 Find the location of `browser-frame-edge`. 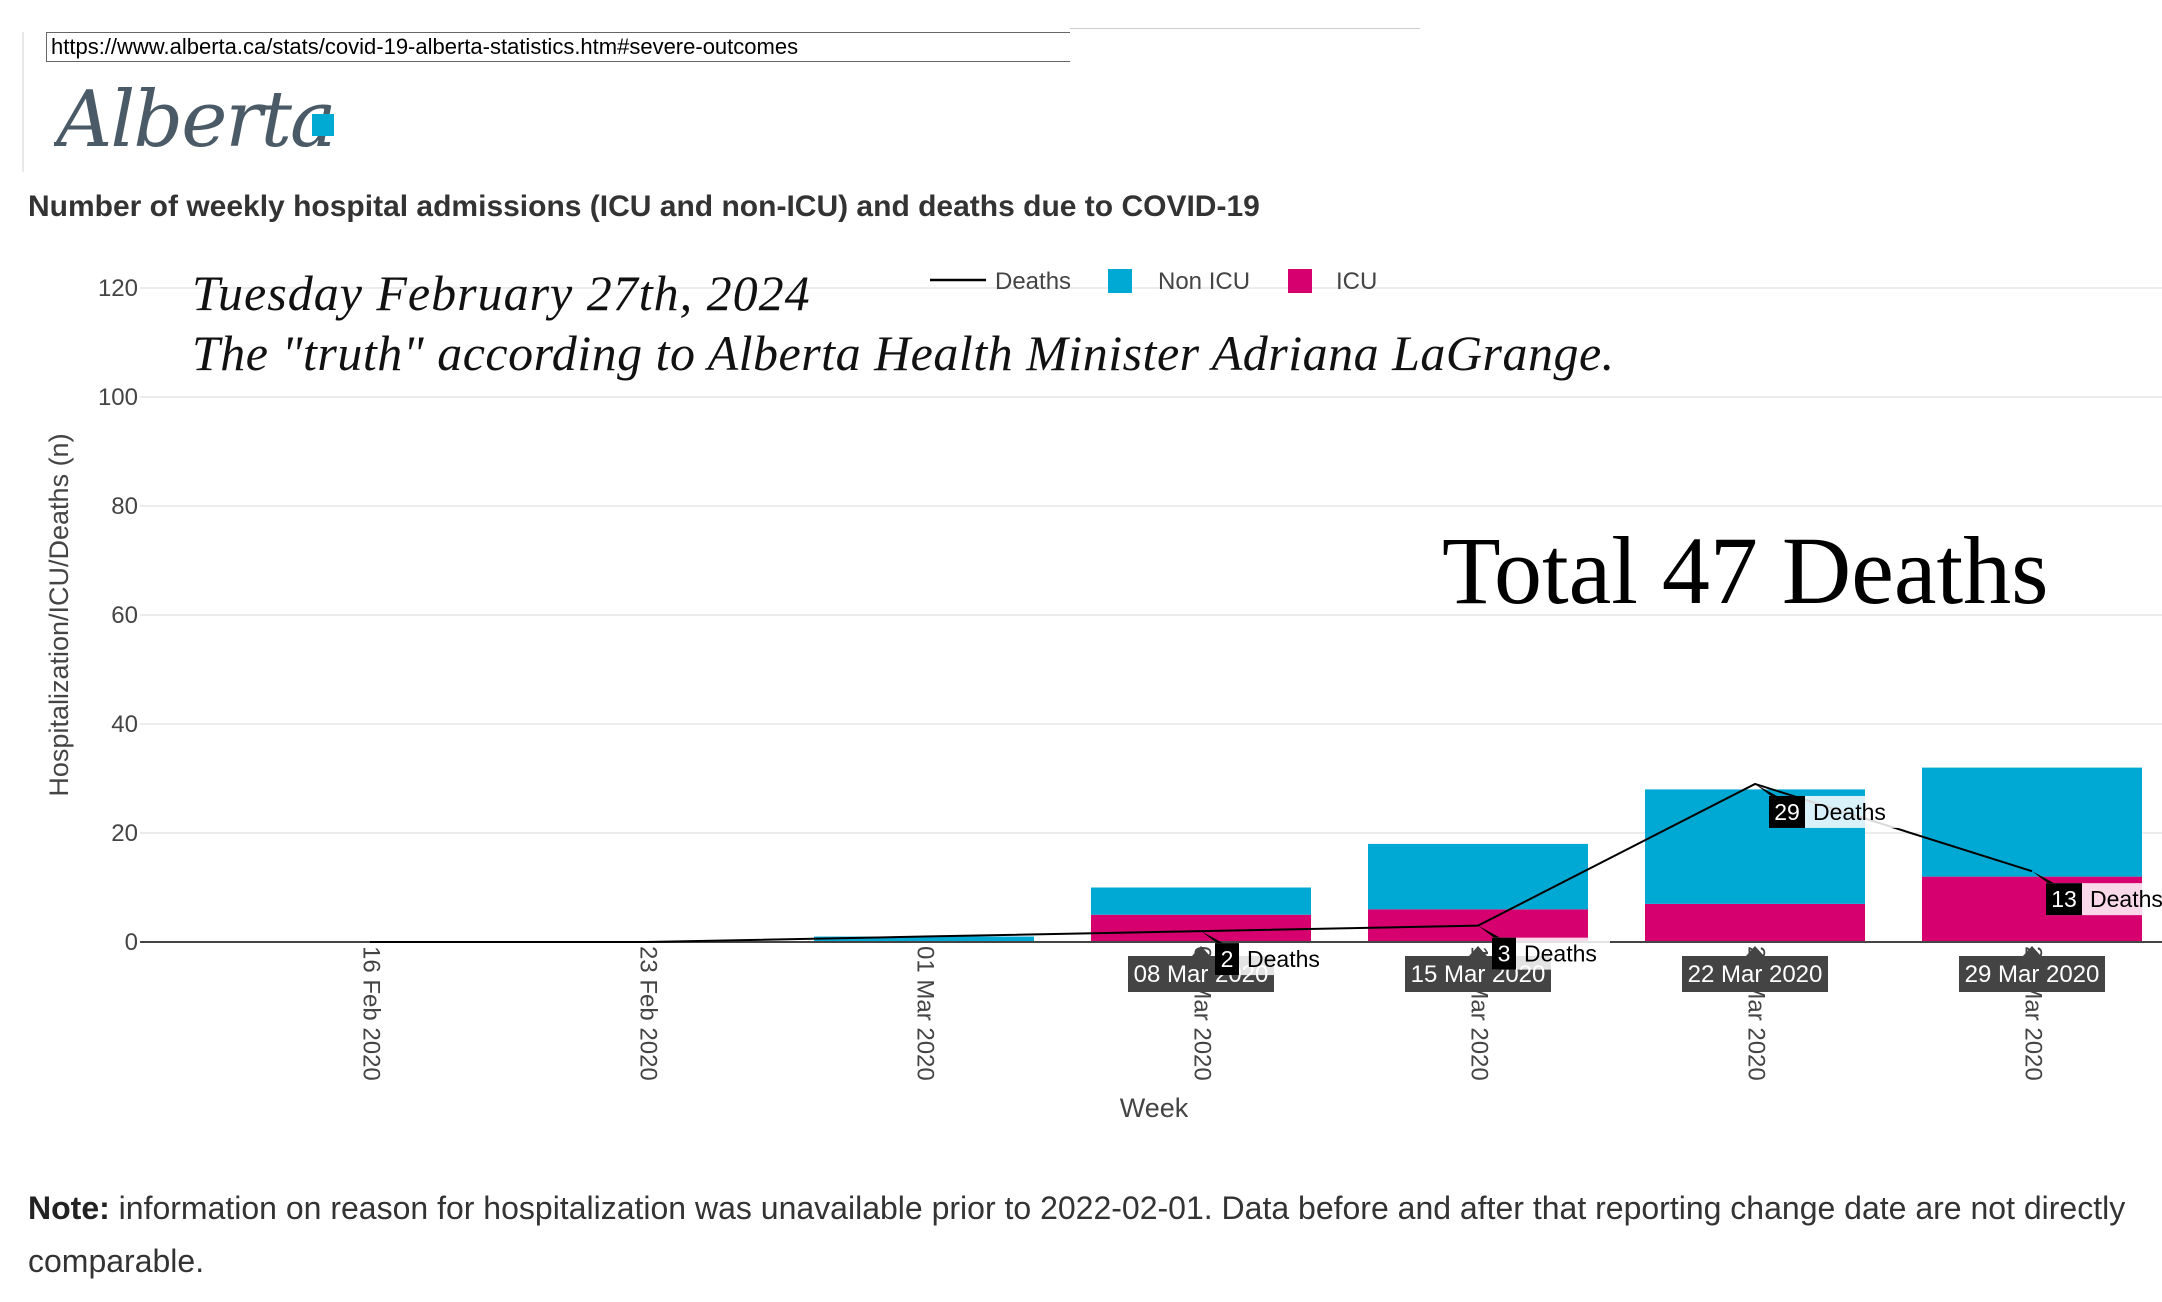

browser-frame-edge is located at coordinates (23, 102).